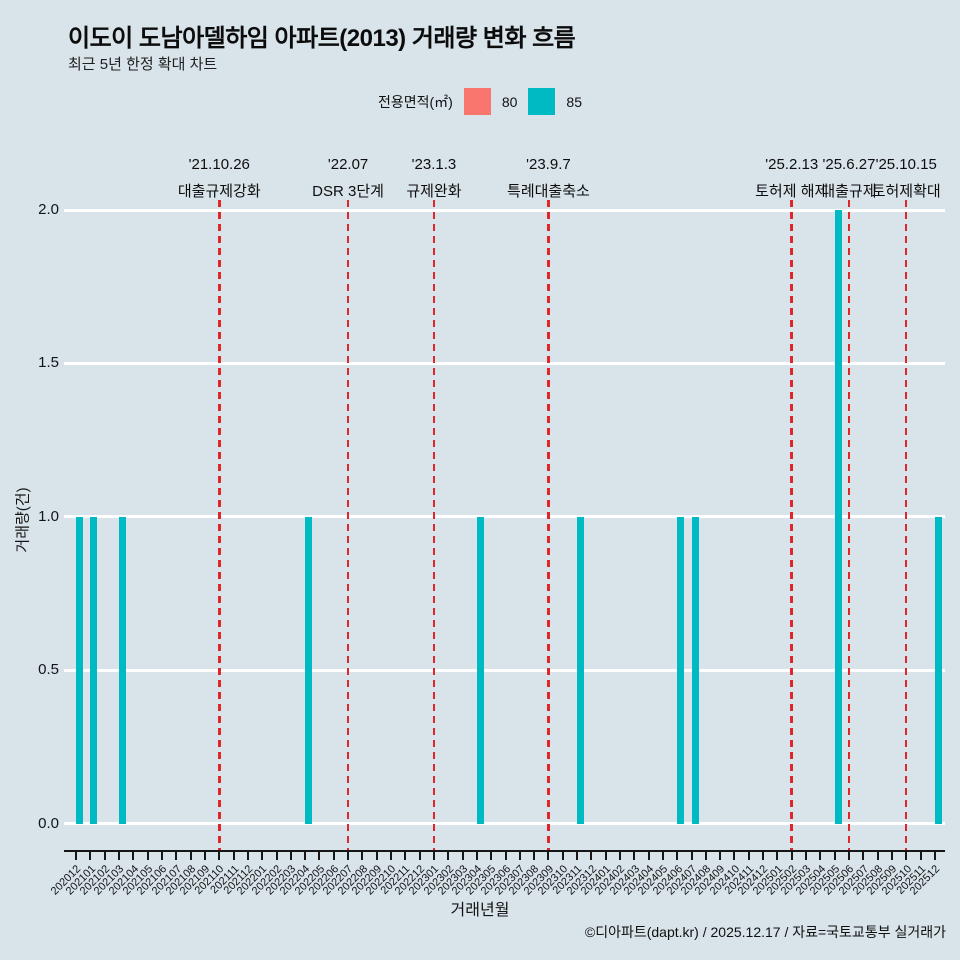 The width and height of the screenshot is (960, 960). I want to click on event-label: 대출규제강화, so click(219, 191).